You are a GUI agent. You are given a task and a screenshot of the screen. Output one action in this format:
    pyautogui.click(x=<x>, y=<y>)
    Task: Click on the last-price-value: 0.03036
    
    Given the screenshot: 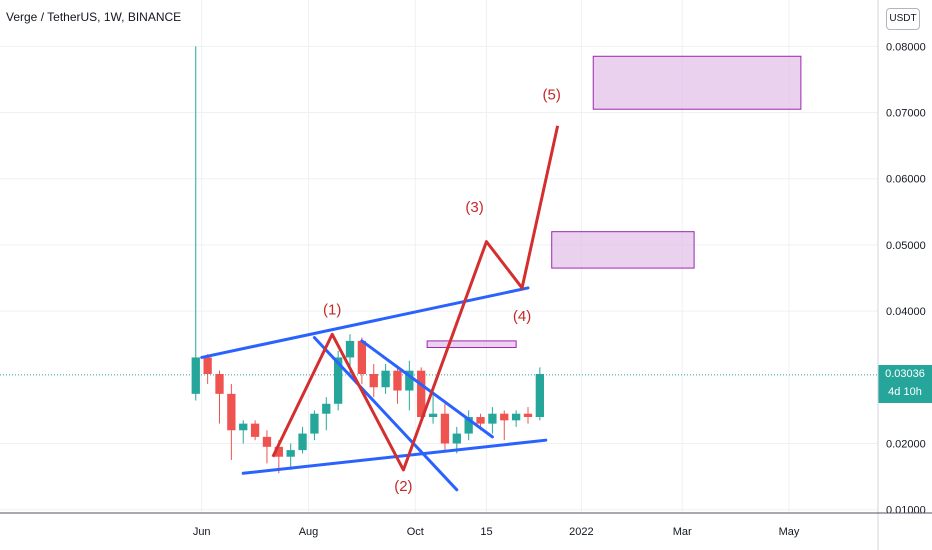 What is the action you would take?
    pyautogui.click(x=905, y=374)
    